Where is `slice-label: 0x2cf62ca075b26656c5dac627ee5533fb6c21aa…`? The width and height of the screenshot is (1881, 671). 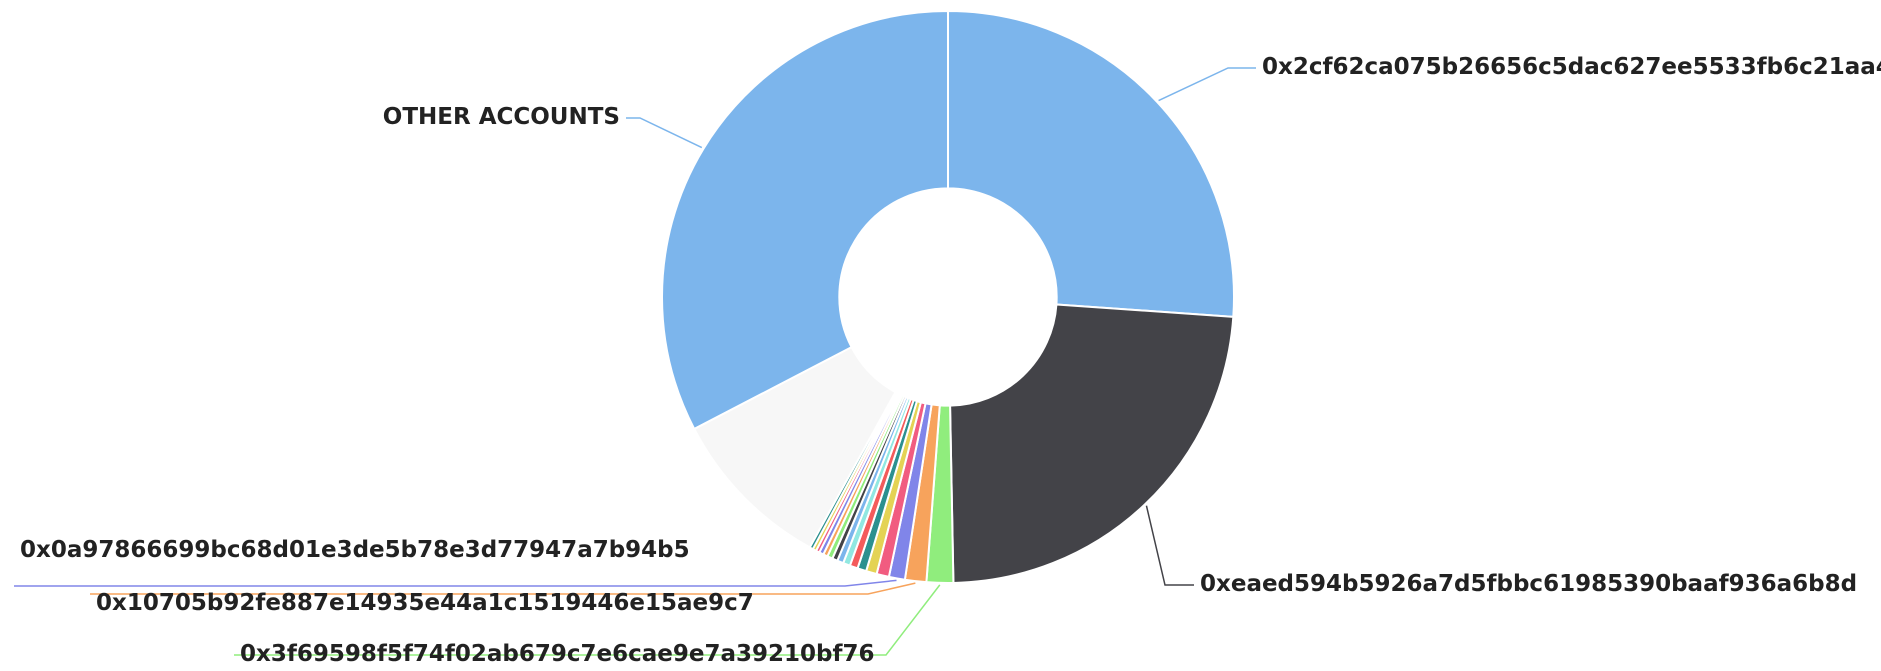
slice-label: 0x2cf62ca075b26656c5dac627ee5533fb6c21aa… is located at coordinates (1571, 67).